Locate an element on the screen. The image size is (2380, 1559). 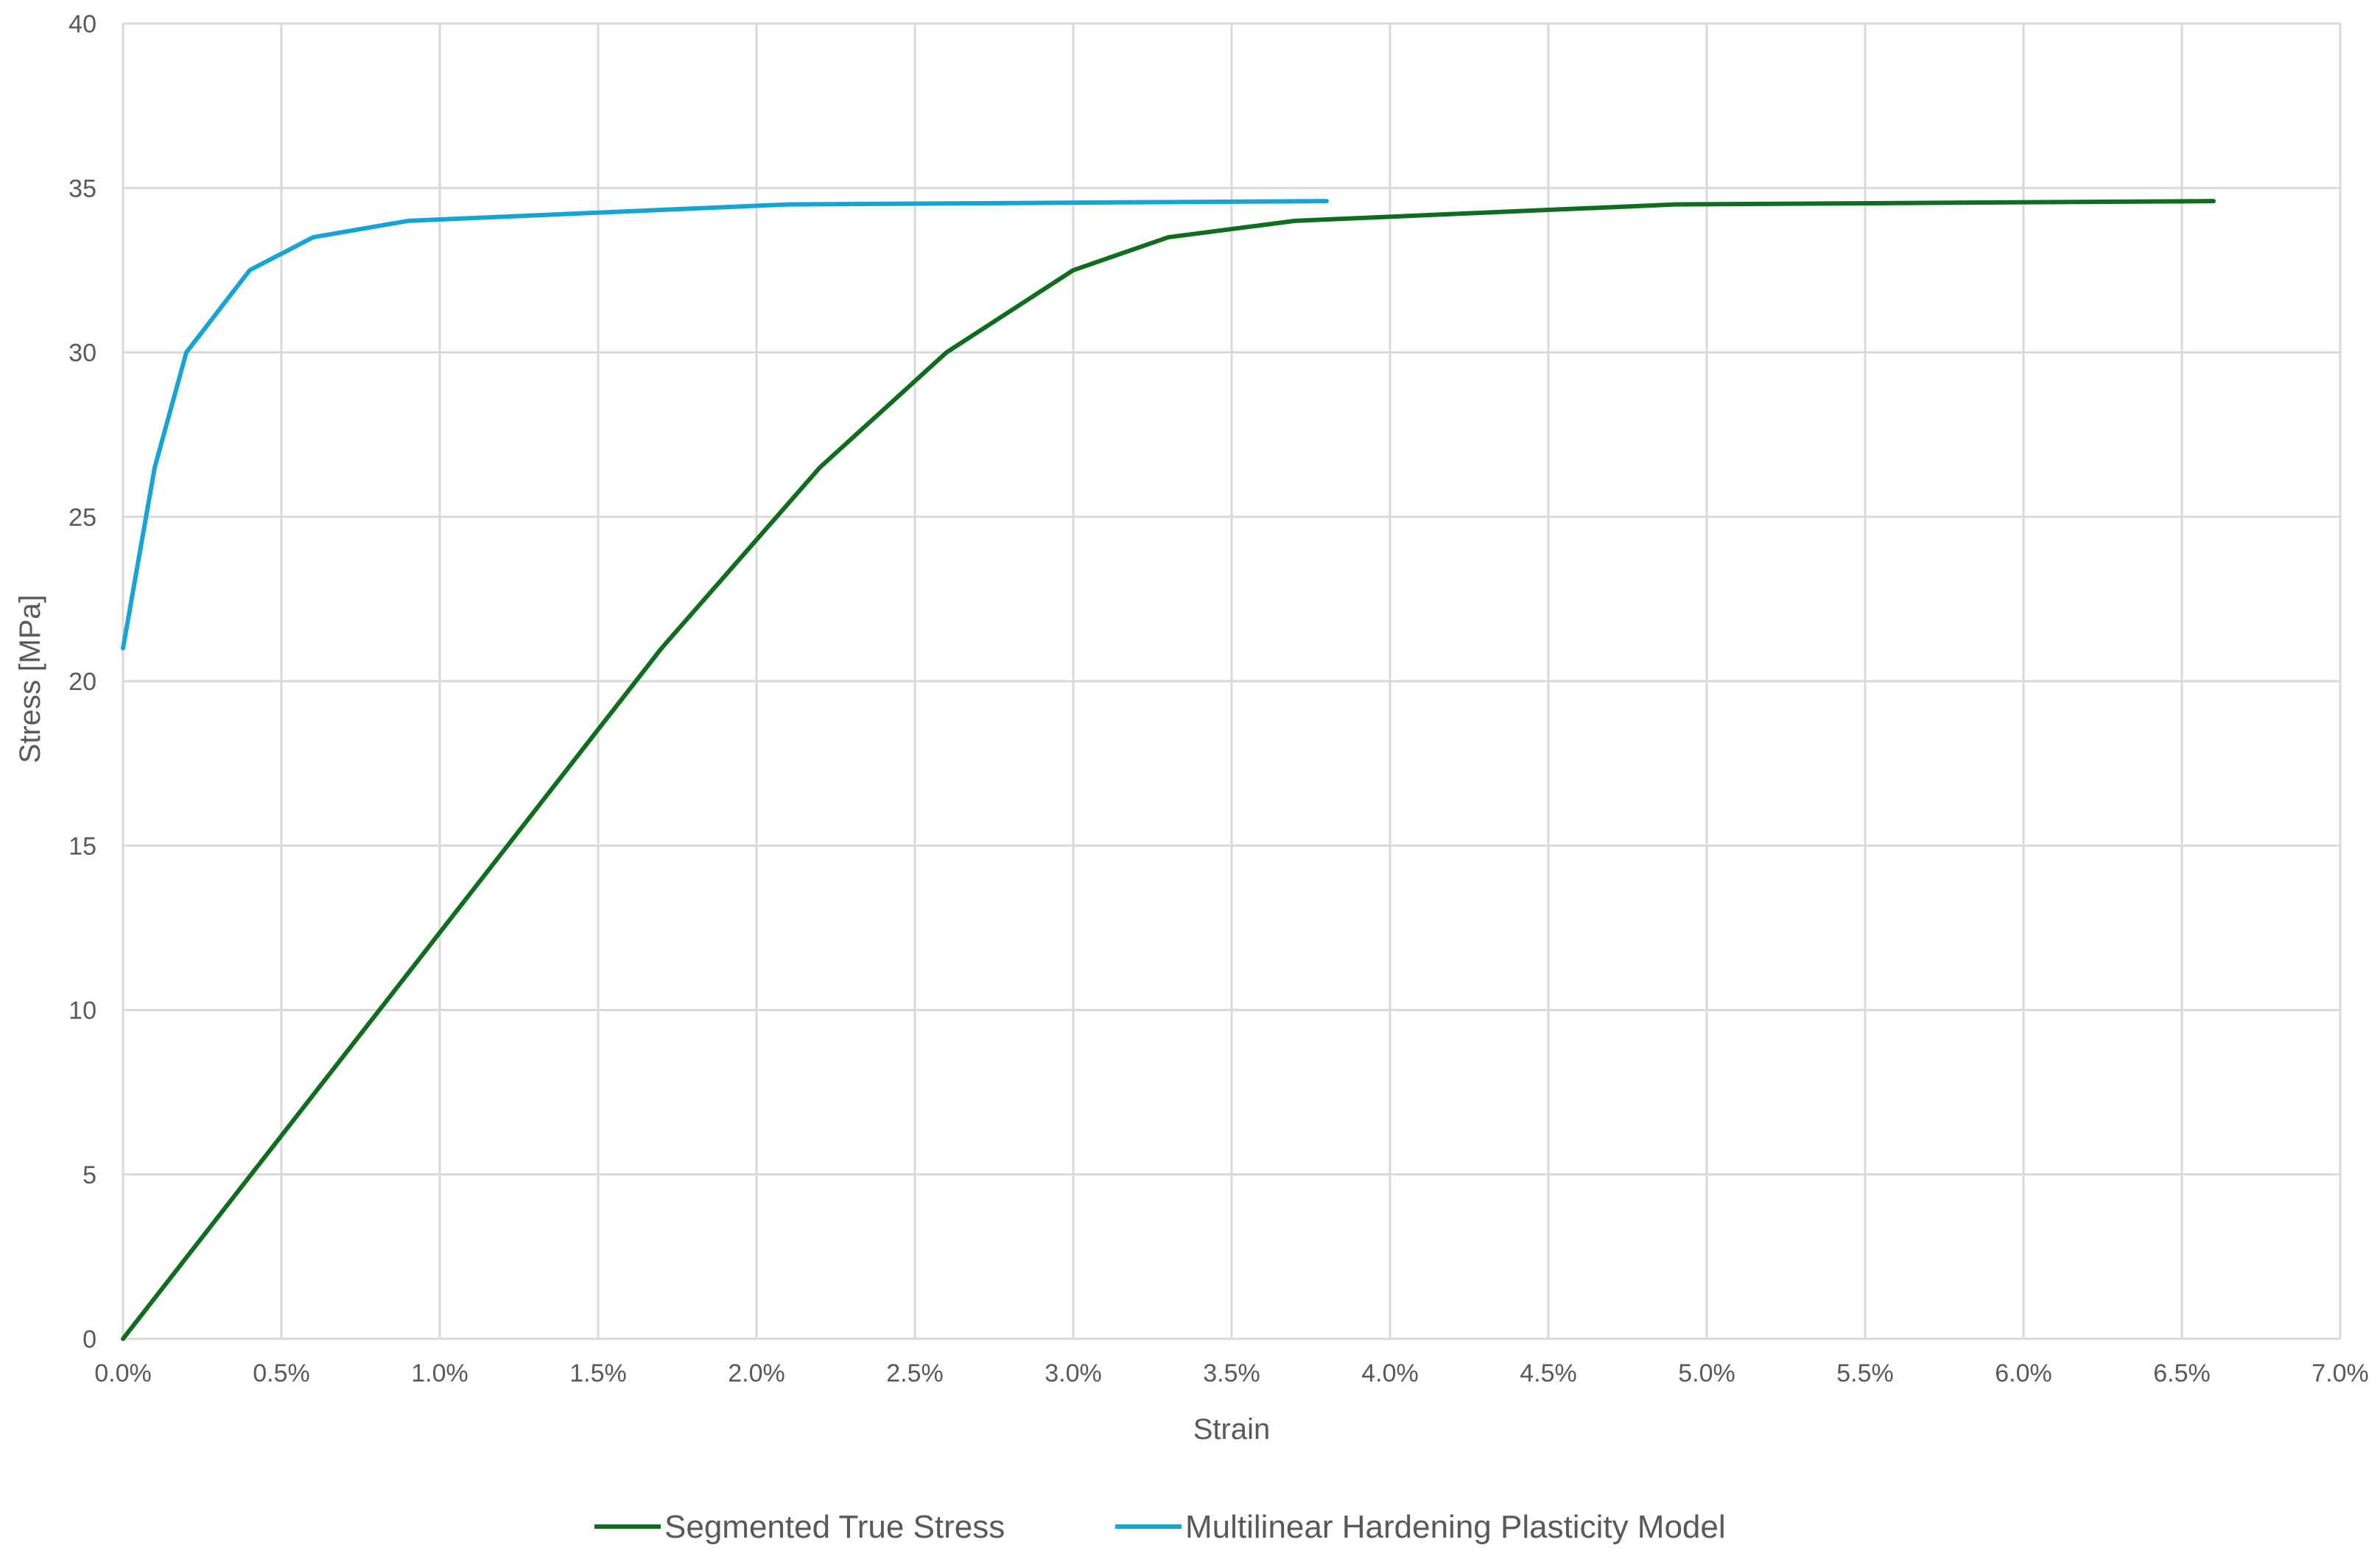
y-tick-label: 40 is located at coordinates (82, 24).